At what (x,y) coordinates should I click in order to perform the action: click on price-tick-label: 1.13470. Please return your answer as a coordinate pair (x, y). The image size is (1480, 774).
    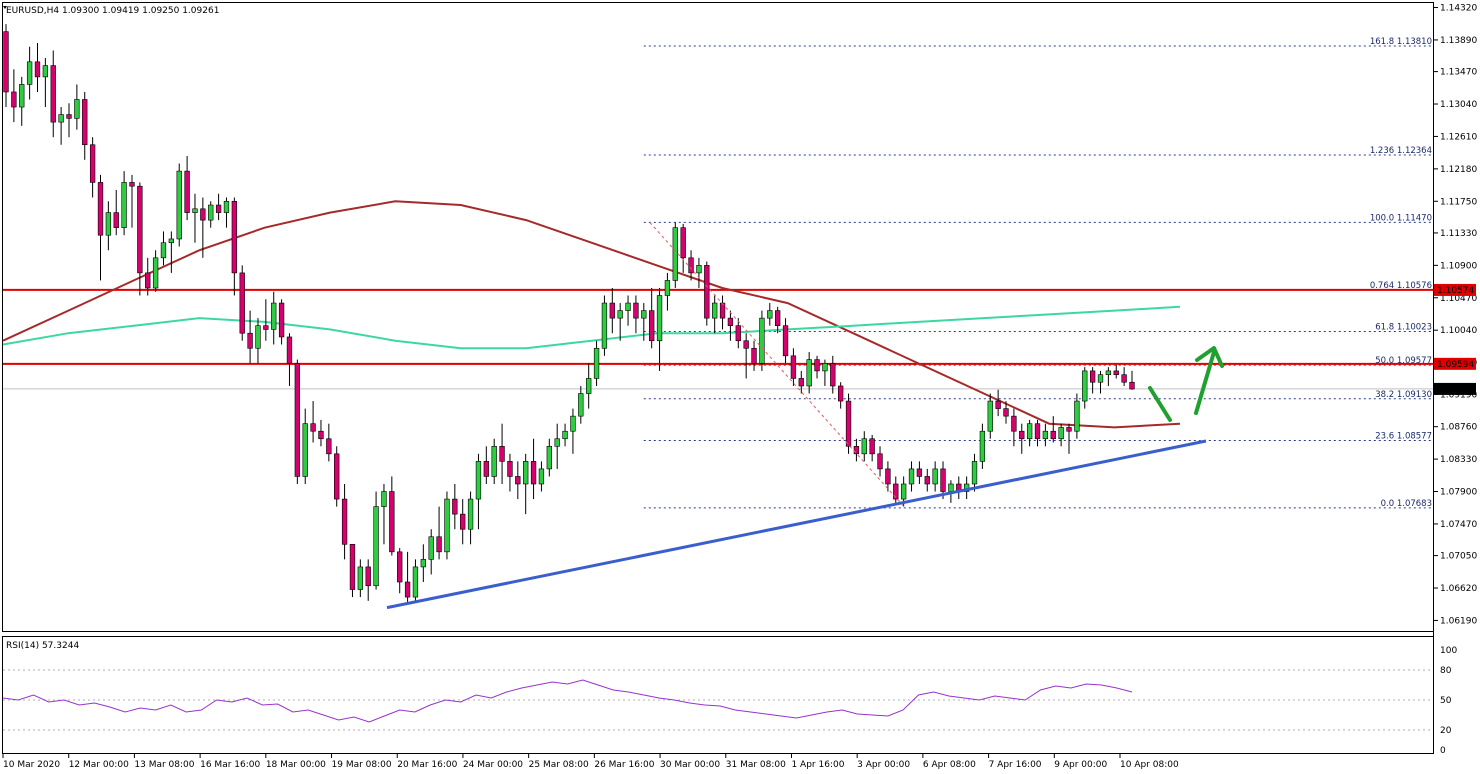
    Looking at the image, I should click on (1458, 73).